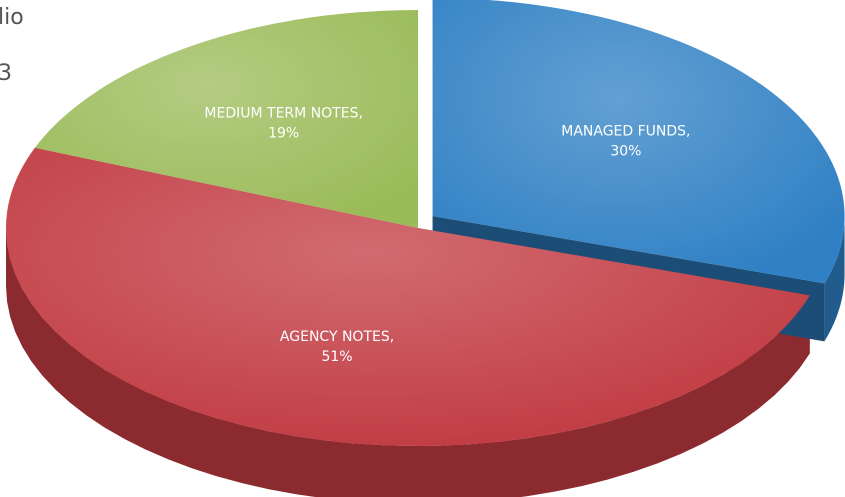 This screenshot has height=497, width=845. I want to click on data-label-name: MEDIUM TERM NOTES,, so click(283, 113).